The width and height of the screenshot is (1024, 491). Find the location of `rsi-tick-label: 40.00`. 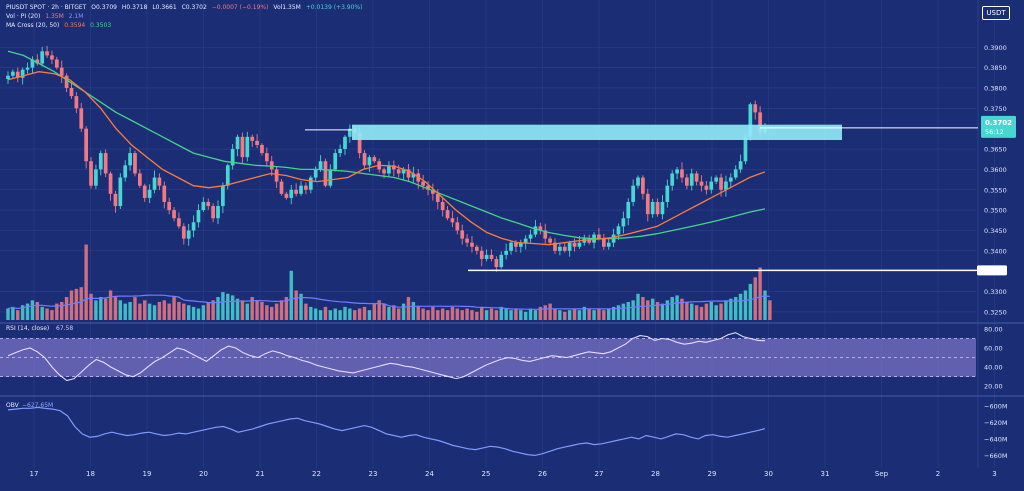

rsi-tick-label: 40.00 is located at coordinates (993, 368).